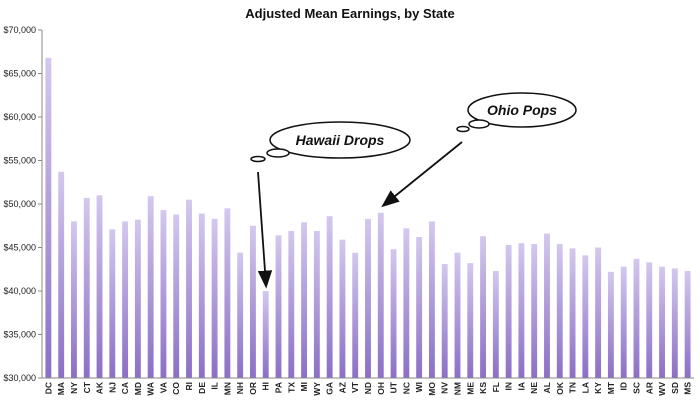  What do you see at coordinates (521, 386) in the screenshot?
I see `x-tick-label-ia: IA` at bounding box center [521, 386].